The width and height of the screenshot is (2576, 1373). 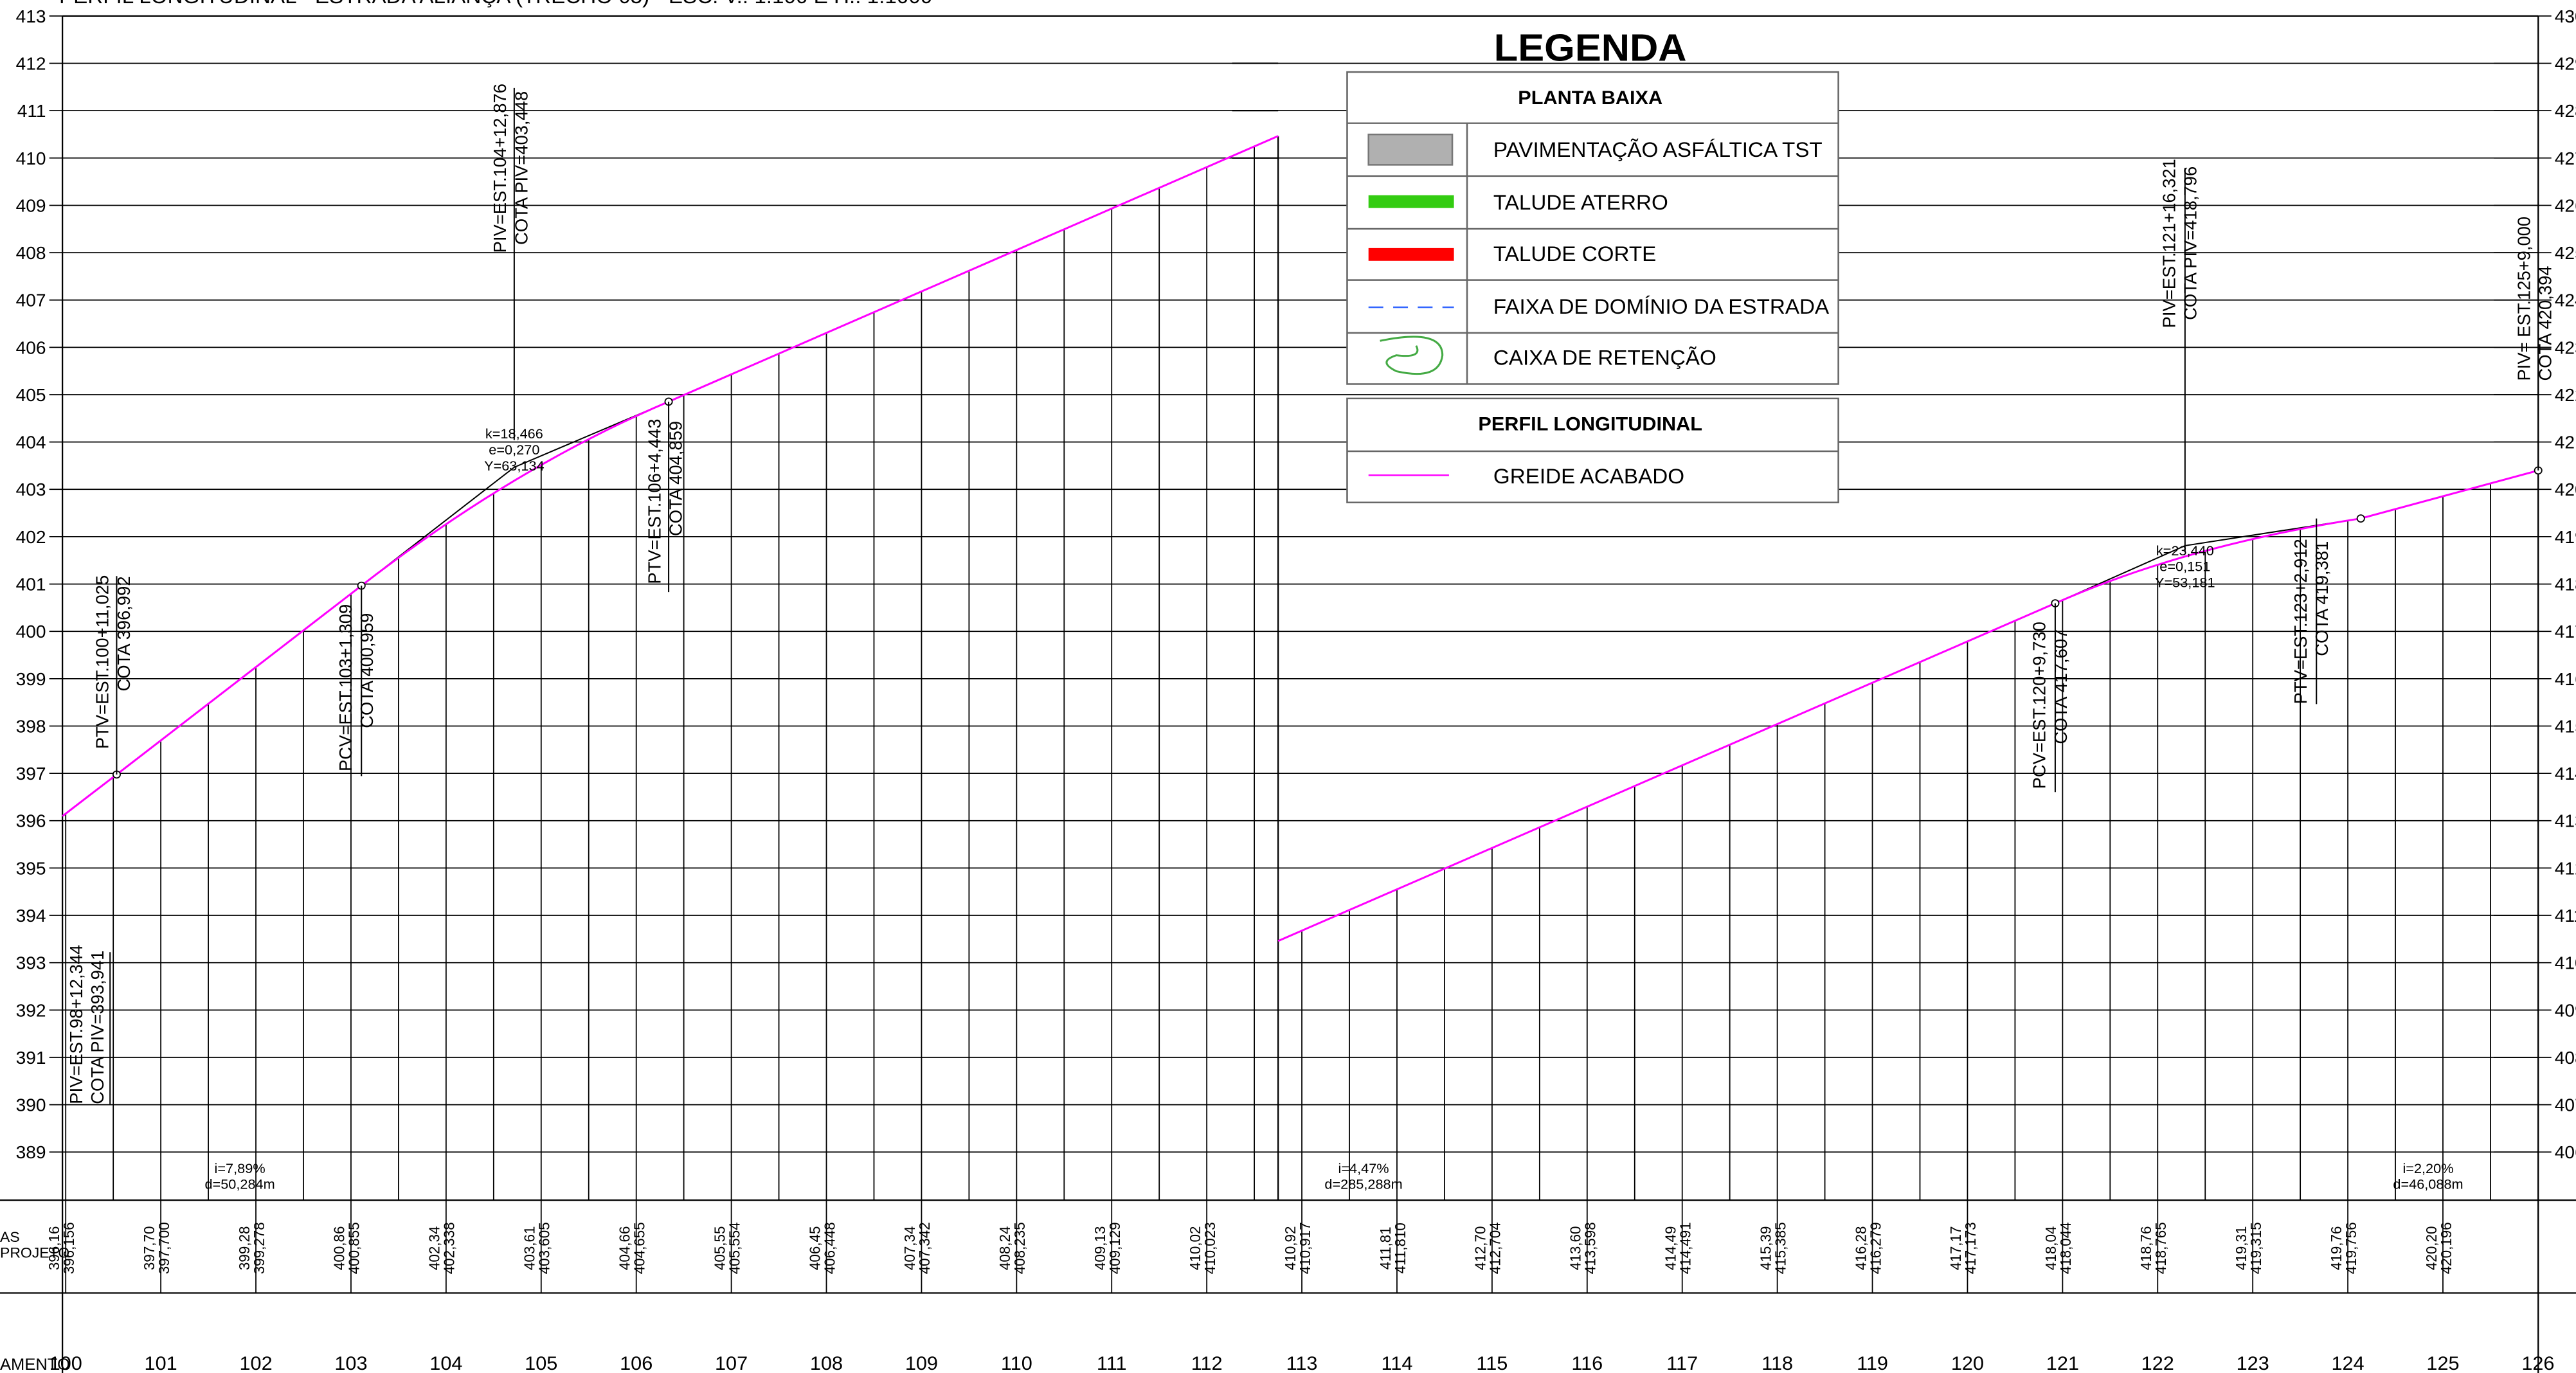 What do you see at coordinates (639, 1248) in the screenshot?
I see `elevation-label: 404,655` at bounding box center [639, 1248].